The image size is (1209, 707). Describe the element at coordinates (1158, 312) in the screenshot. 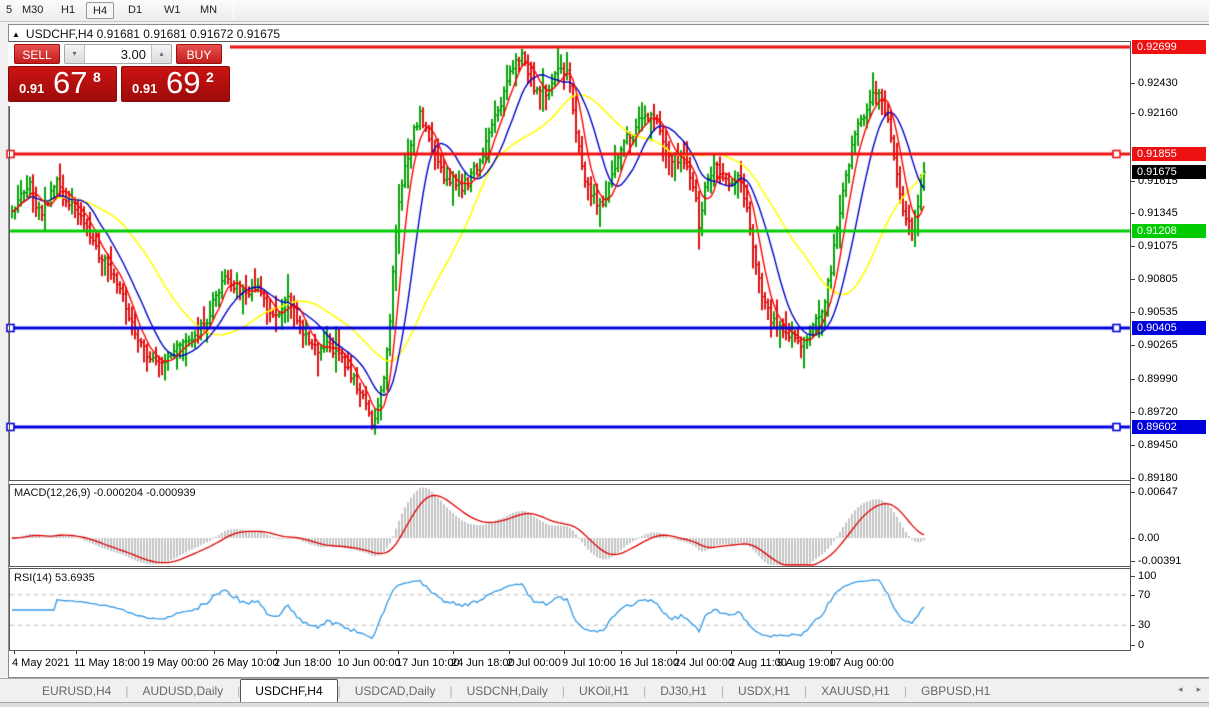

I see `price-tick-label: 0.90535` at that location.